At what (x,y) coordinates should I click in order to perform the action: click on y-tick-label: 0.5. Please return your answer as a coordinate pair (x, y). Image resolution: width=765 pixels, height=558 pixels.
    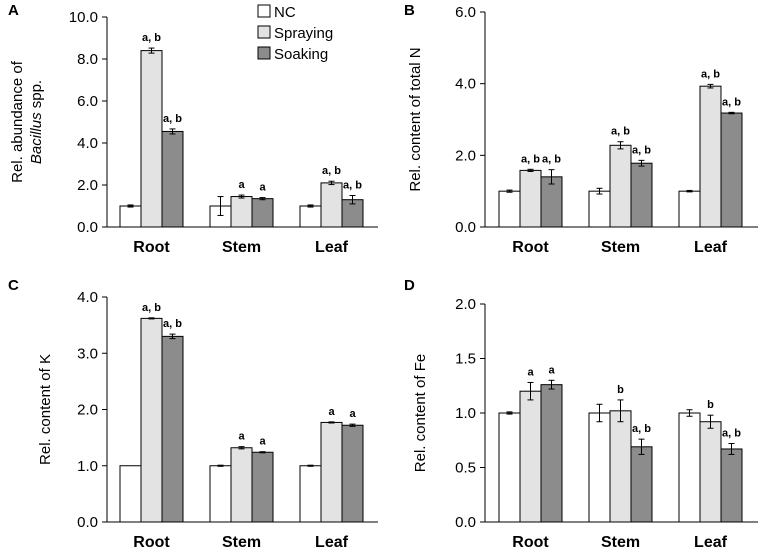
    Looking at the image, I should click on (465, 468).